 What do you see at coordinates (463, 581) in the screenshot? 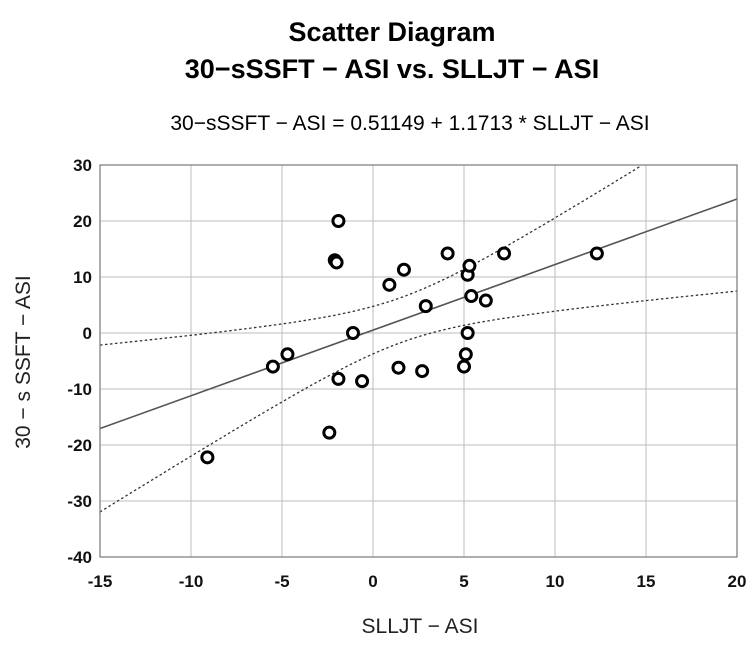
I see `x-tick-label: 5` at bounding box center [463, 581].